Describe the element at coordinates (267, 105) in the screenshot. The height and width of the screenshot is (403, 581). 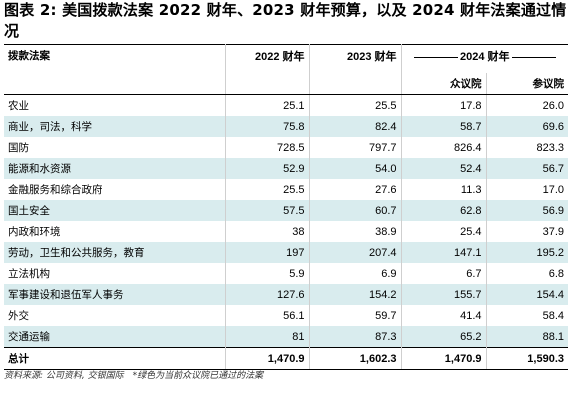
I see `cell-fy2022: 25.1` at that location.